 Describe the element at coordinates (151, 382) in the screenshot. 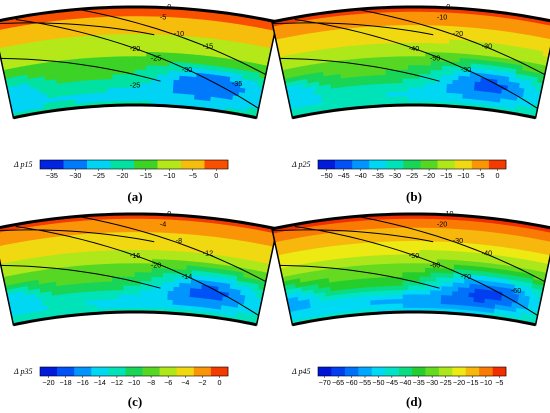

I see `colorbar-tick-label: −8` at that location.